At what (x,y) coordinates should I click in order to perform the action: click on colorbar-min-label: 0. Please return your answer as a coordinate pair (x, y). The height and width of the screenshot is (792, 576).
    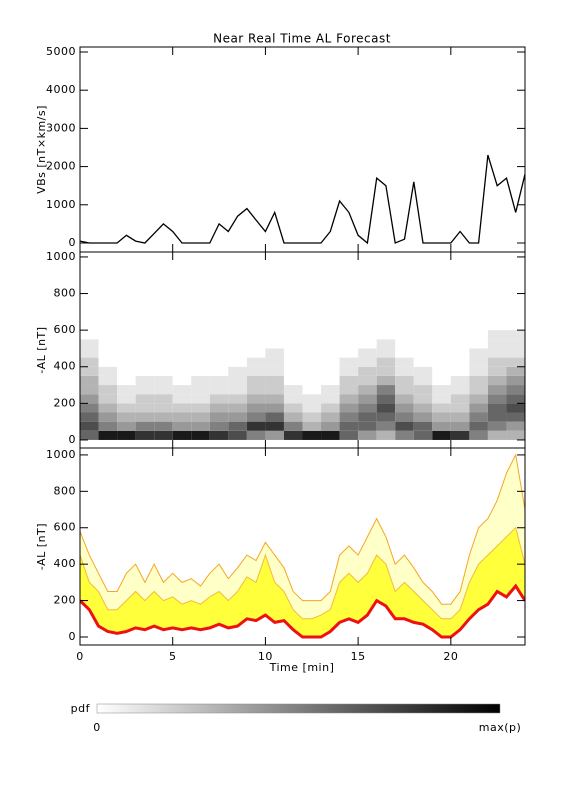
    Looking at the image, I should click on (97, 727).